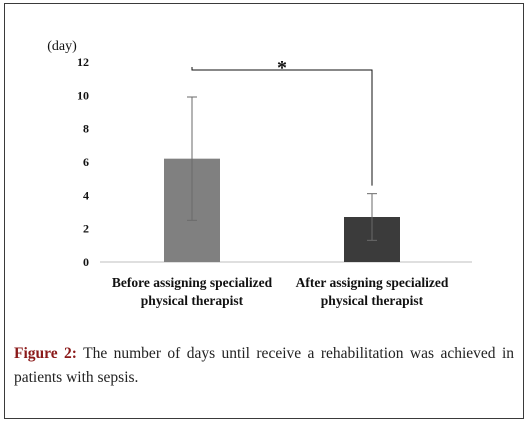 The height and width of the screenshot is (426, 530). I want to click on x-category-label: Before assigning specialized, so click(192, 282).